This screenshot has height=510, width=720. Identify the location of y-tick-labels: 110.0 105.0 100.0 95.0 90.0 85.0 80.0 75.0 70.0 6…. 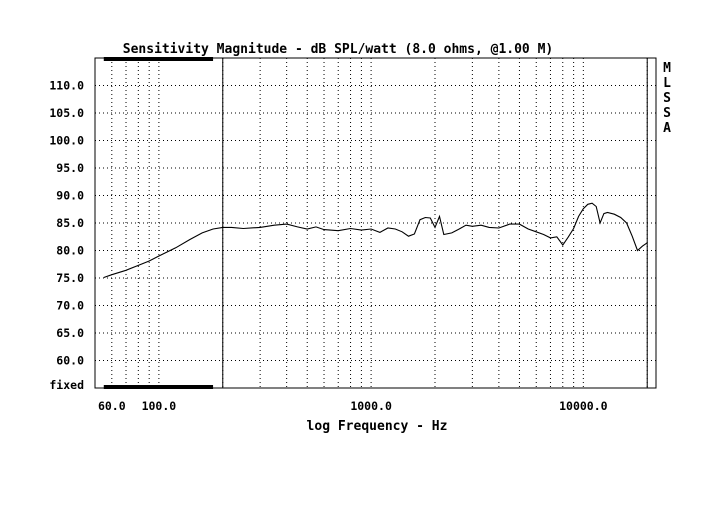
(66, 223).